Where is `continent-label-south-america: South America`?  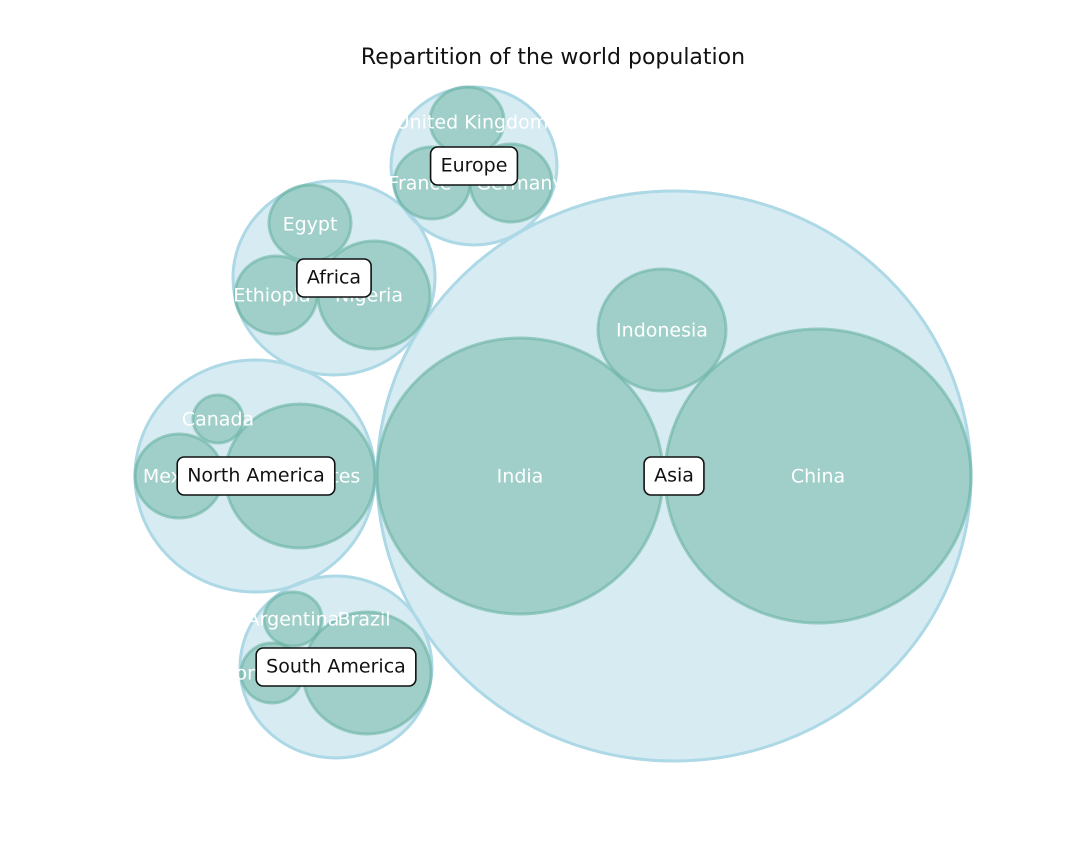
continent-label-south-america: South America is located at coordinates (336, 667).